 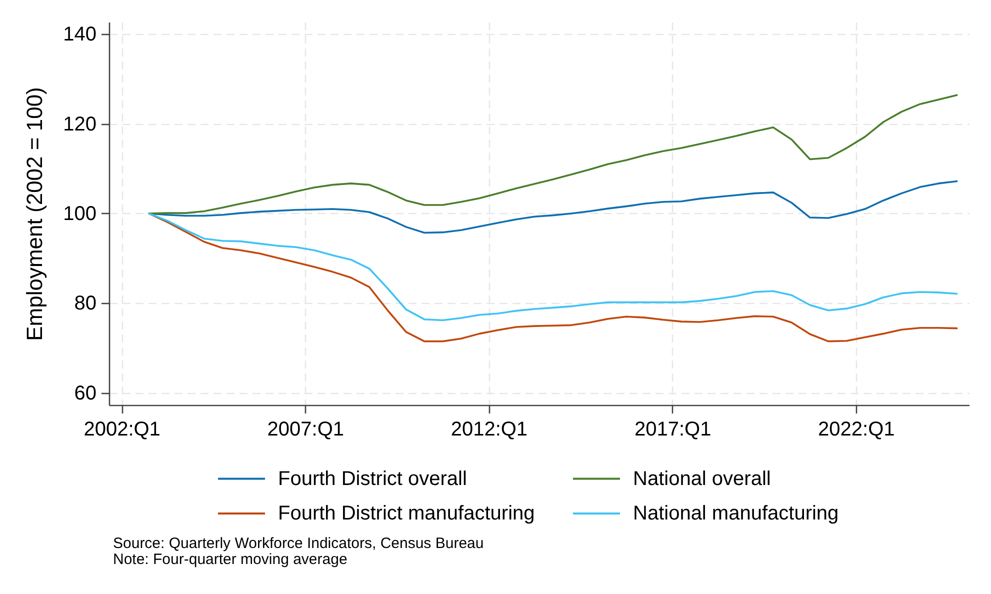 I want to click on x-tick-label: 2007:Q1, so click(x=305, y=429).